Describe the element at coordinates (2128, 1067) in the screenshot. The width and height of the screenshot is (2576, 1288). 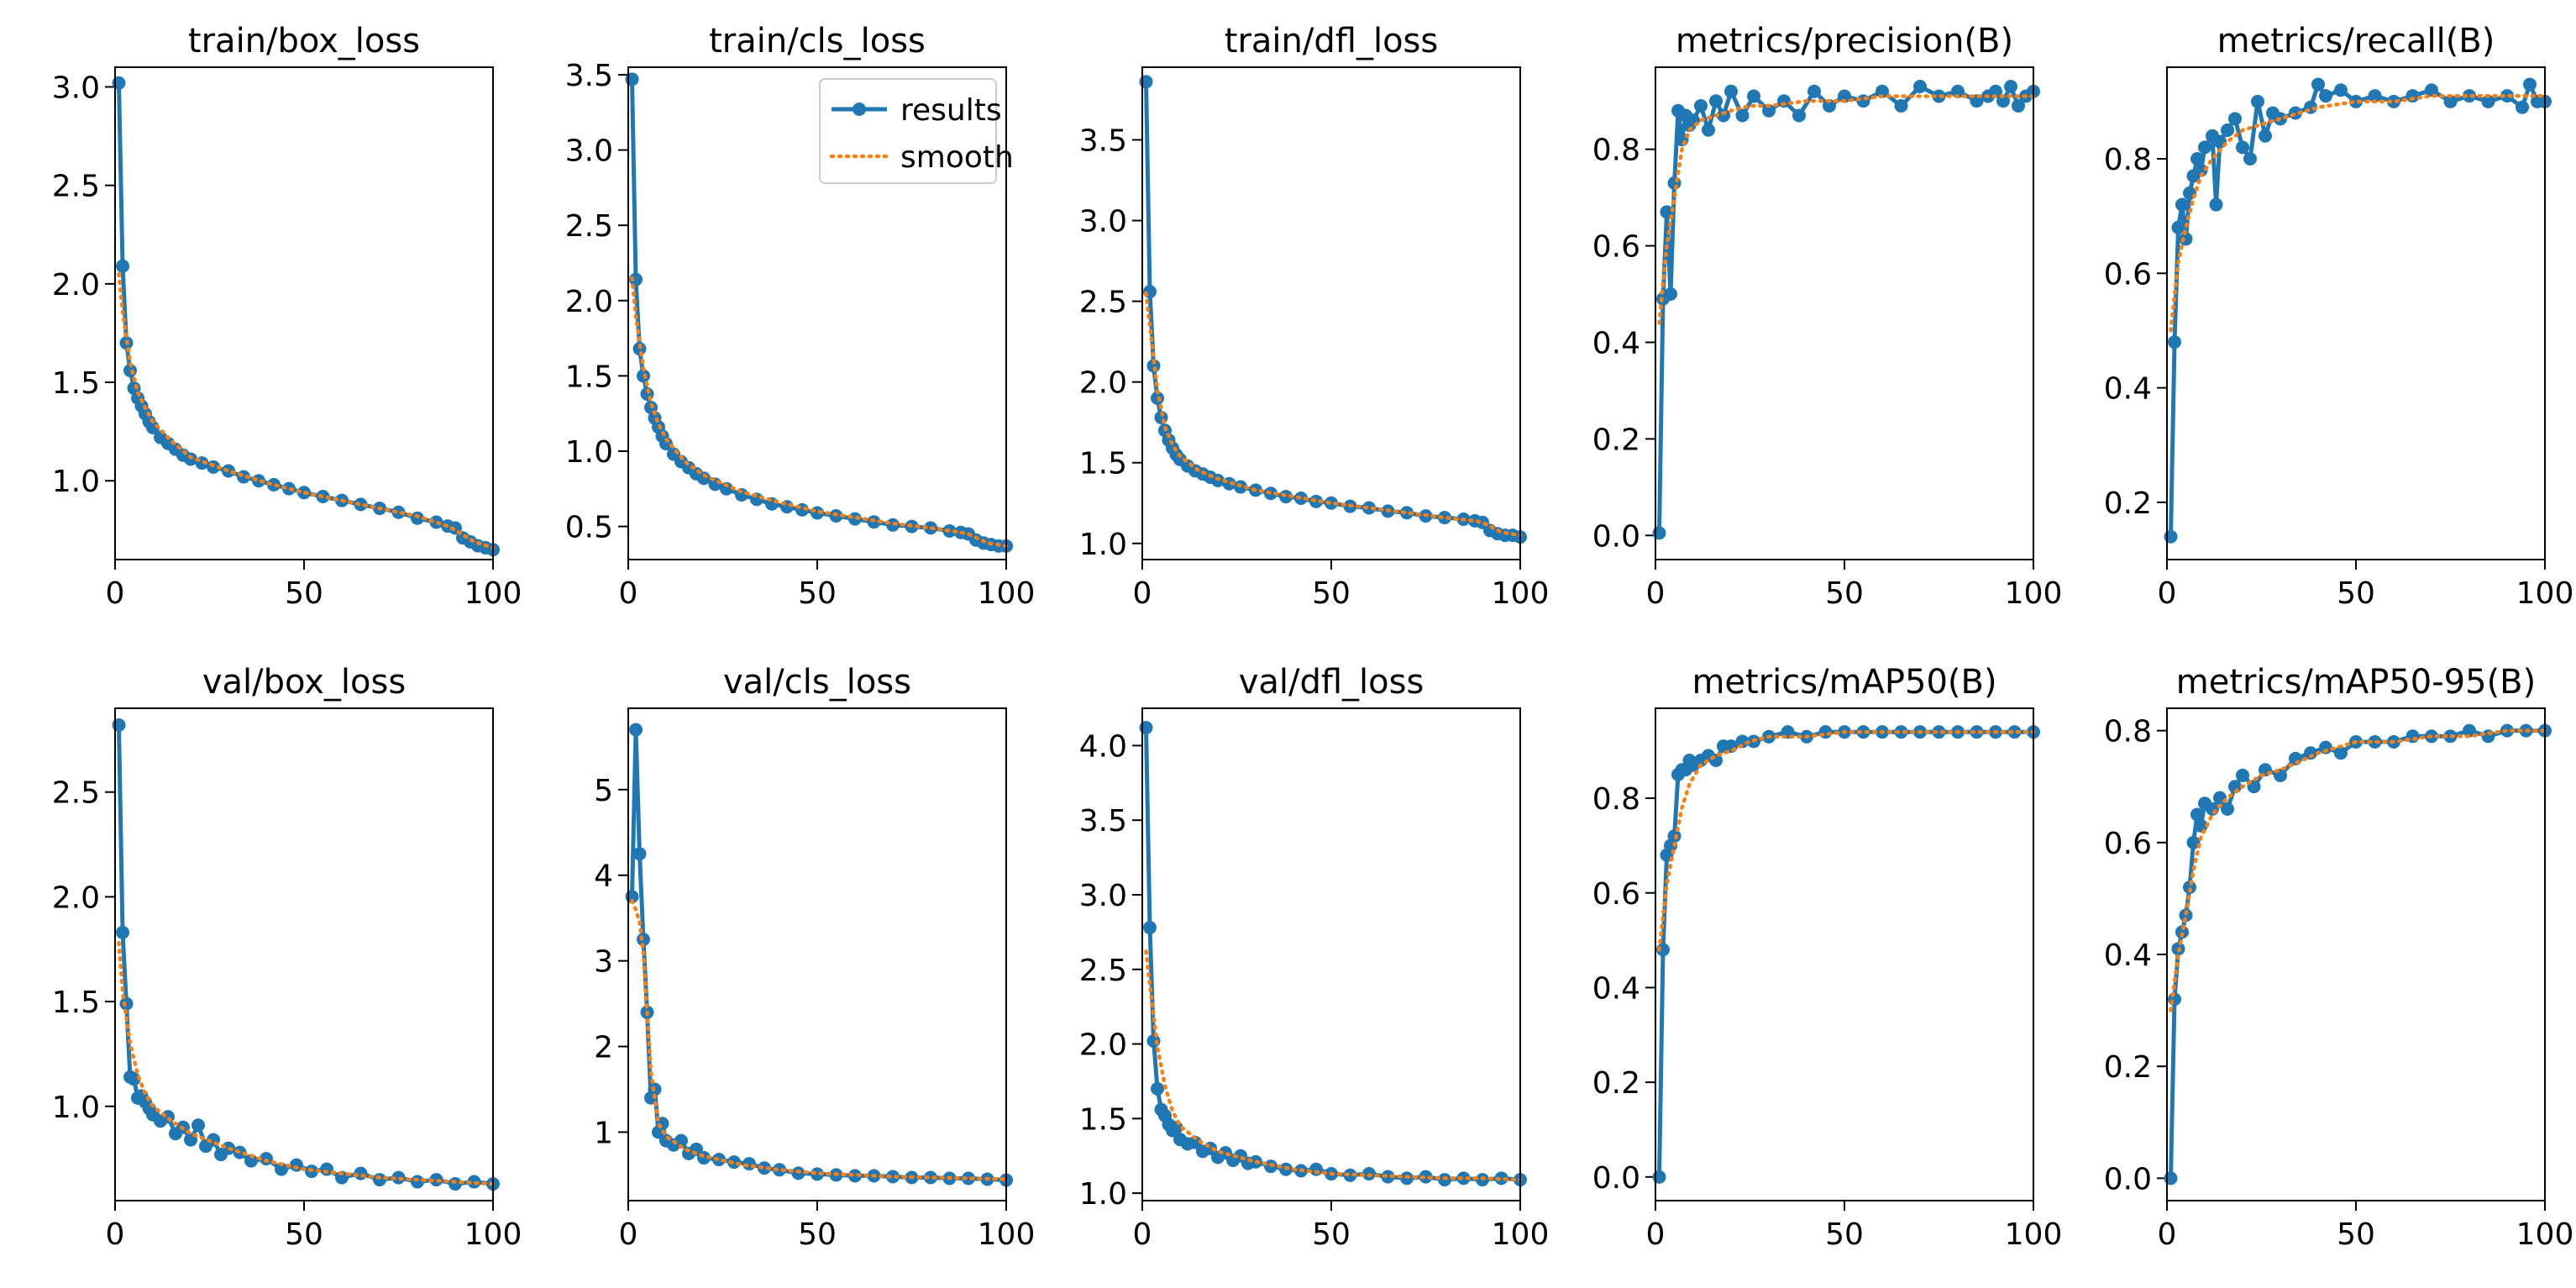
I see `y-tick-label: 0.2` at that location.